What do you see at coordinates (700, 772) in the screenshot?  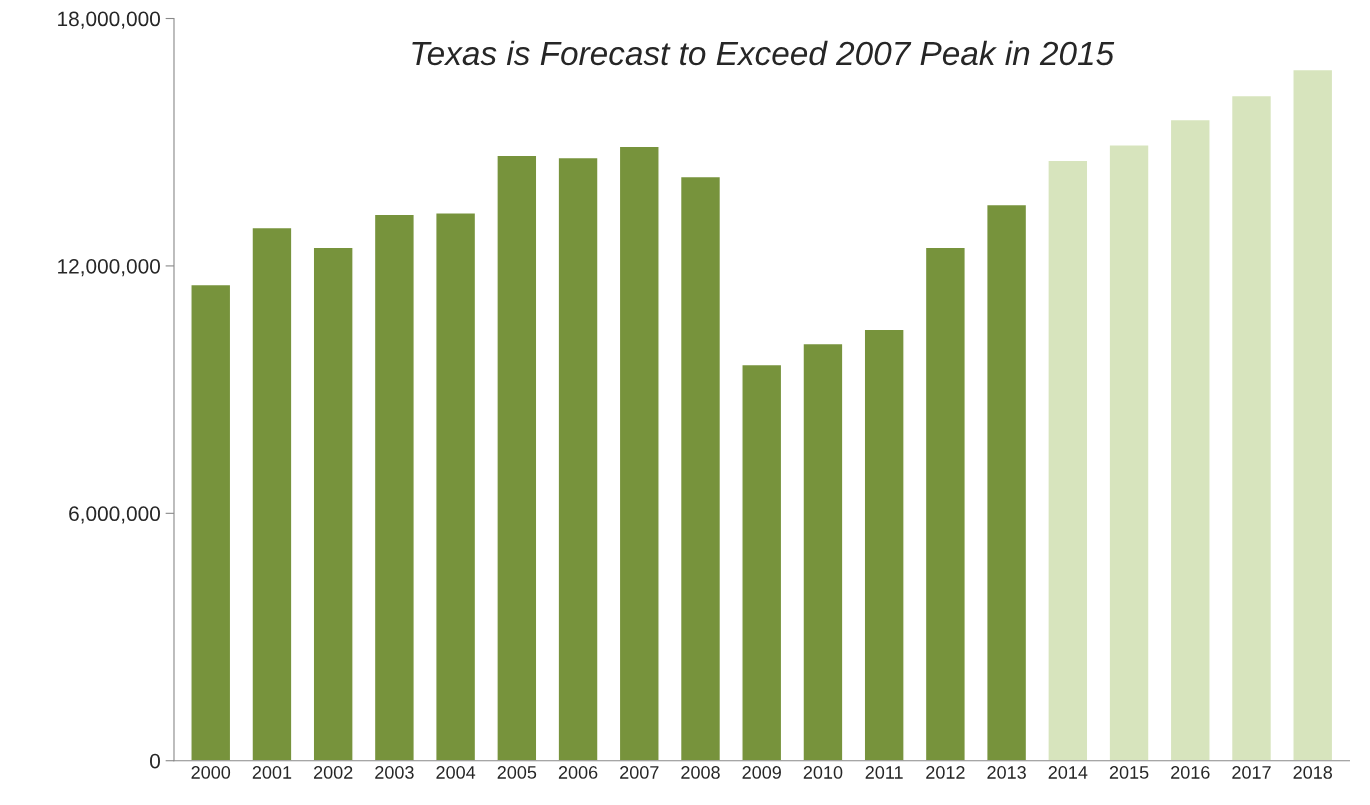 I see `x-tick-label: 2008` at bounding box center [700, 772].